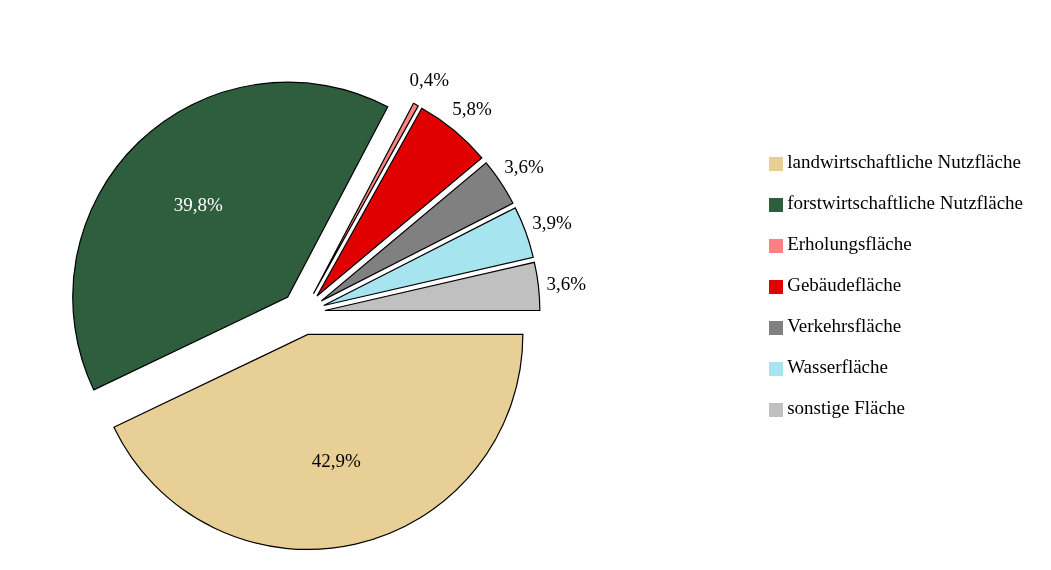 Image resolution: width=1051 pixels, height=570 pixels. What do you see at coordinates (844, 325) in the screenshot?
I see `legend-label: Verkehrsfläche` at bounding box center [844, 325].